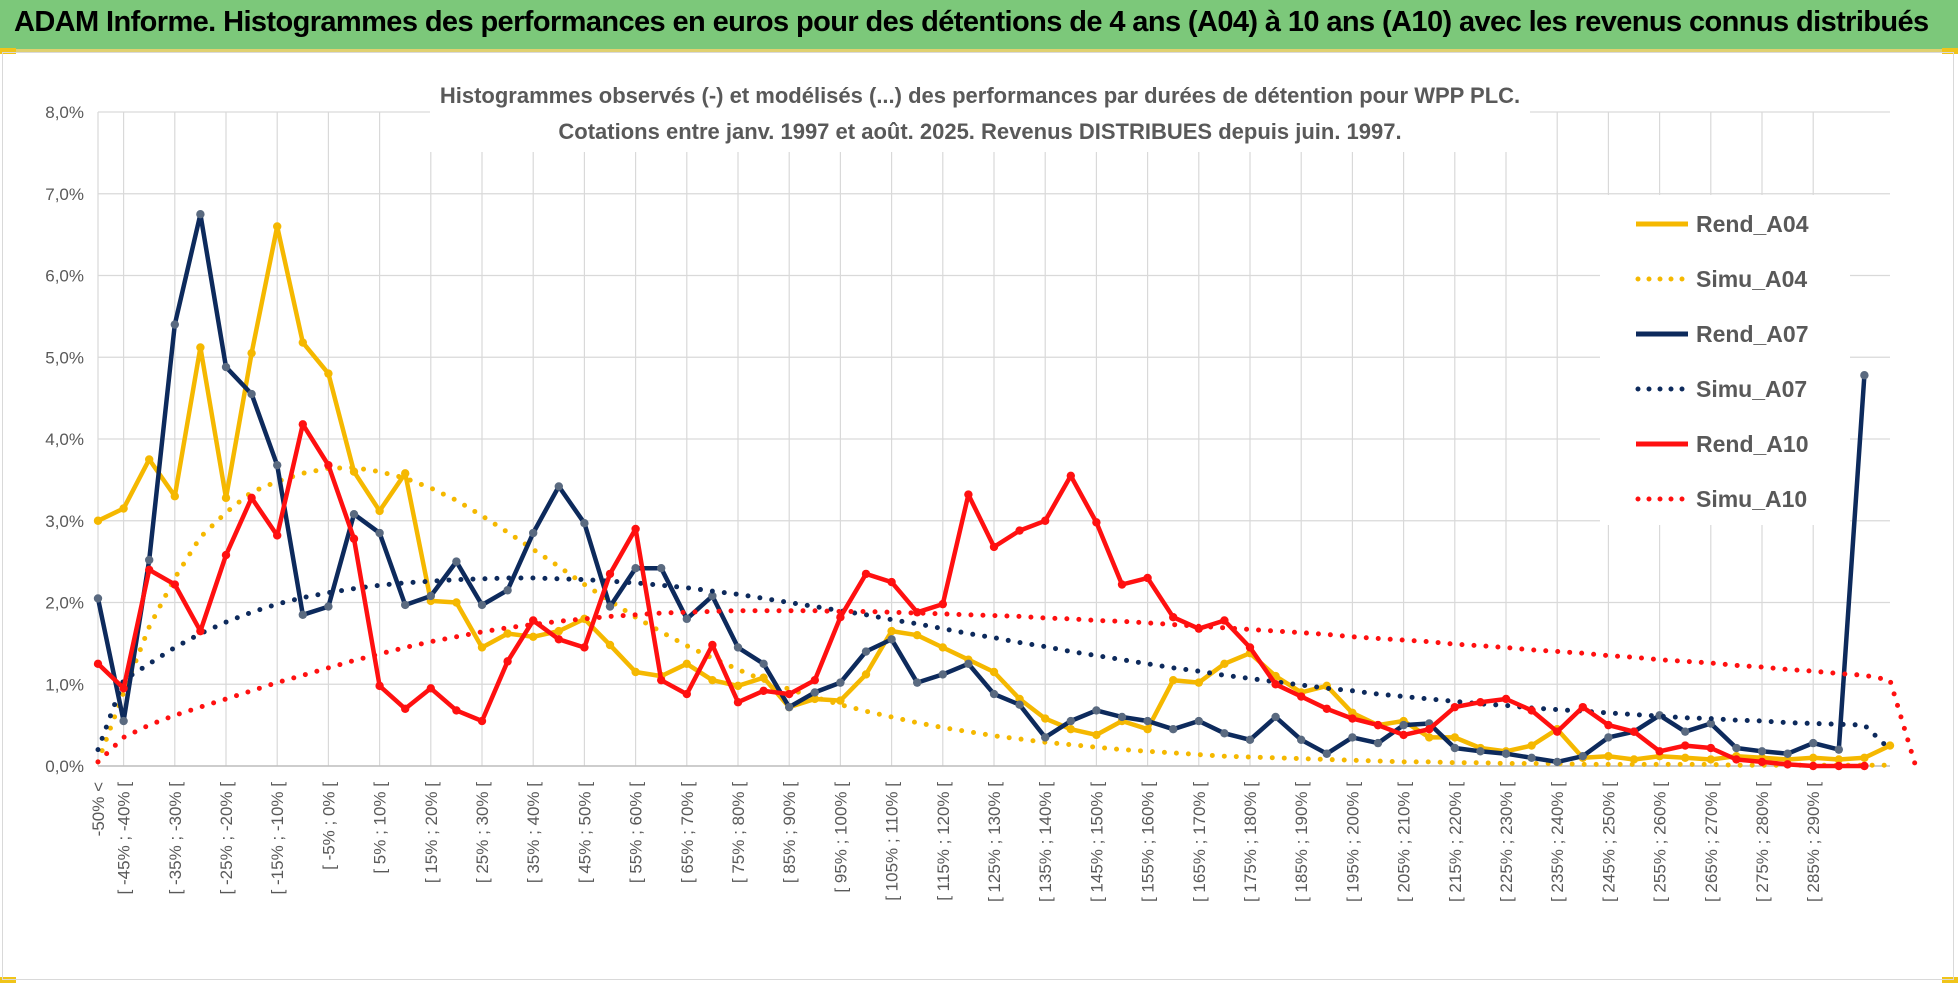 Image resolution: width=1958 pixels, height=983 pixels. What do you see at coordinates (1751, 279) in the screenshot?
I see `legend-label: Simu_A04` at bounding box center [1751, 279].